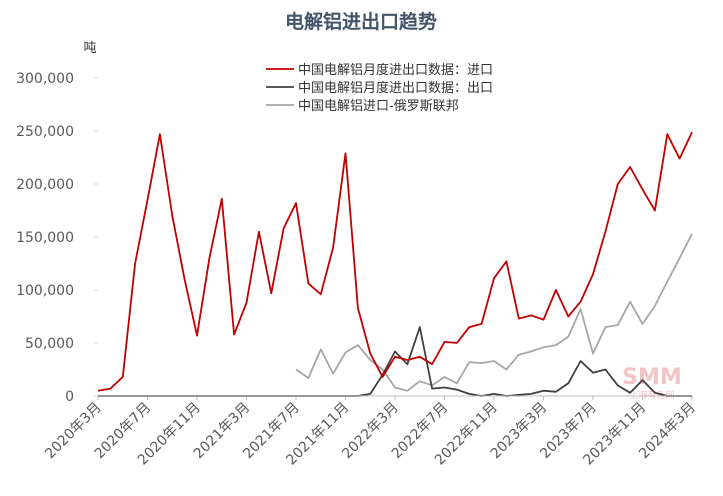 This screenshot has height=496, width=723. Describe the element at coordinates (49, 344) in the screenshot. I see `y-tick-label: 50,000` at that location.